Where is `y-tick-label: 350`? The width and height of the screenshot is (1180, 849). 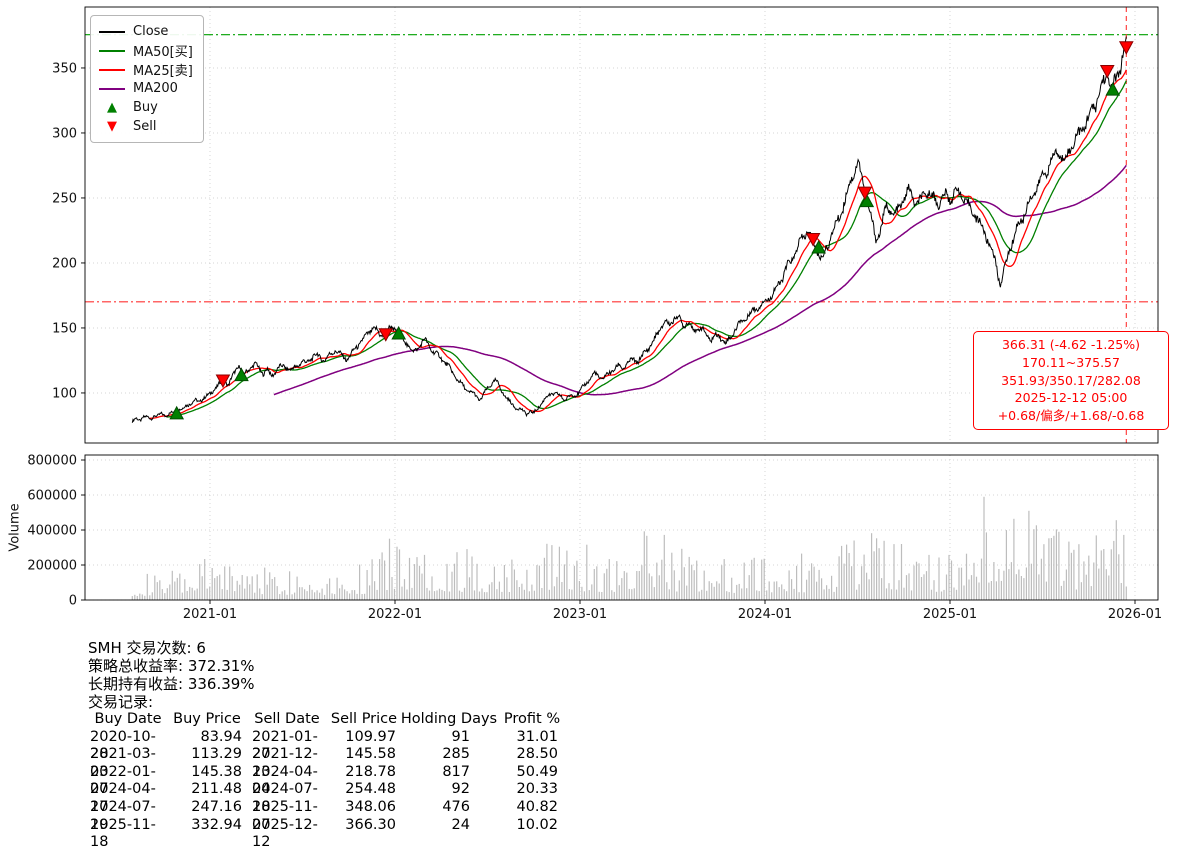
y-tick-label: 350 is located at coordinates (64, 68).